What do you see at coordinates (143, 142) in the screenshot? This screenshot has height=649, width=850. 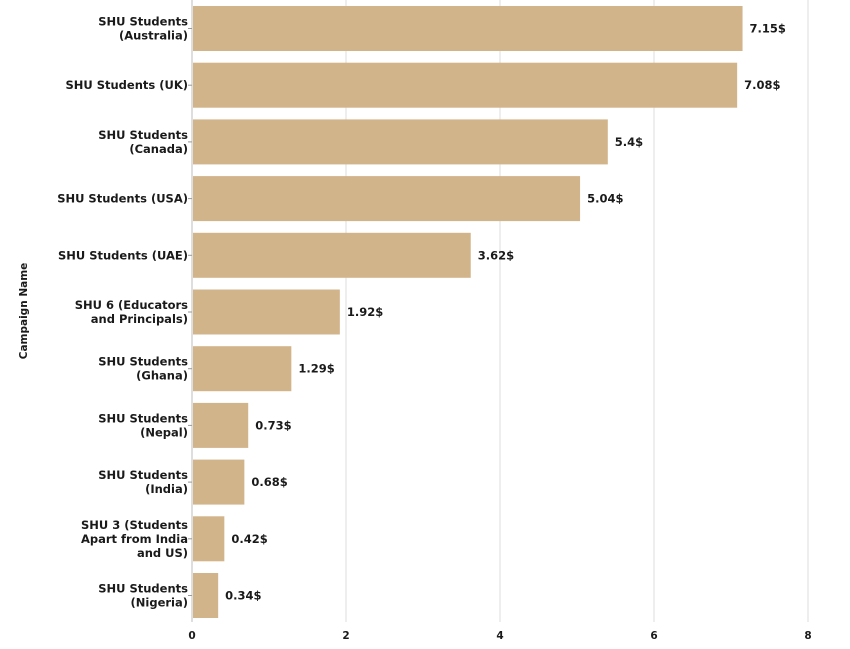 I see `category-label: SHU Students (Canada)` at bounding box center [143, 142].